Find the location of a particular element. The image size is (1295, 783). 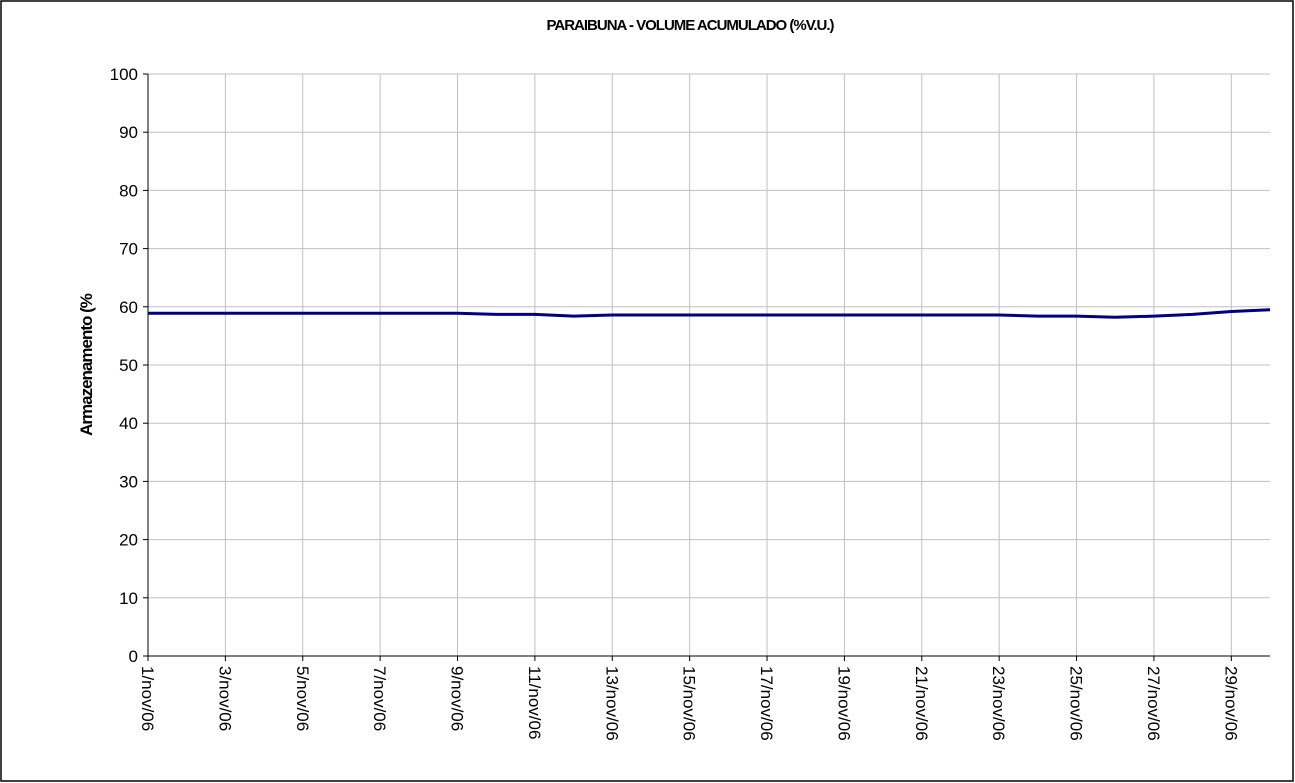

y-tick-label: 100 is located at coordinates (124, 74).